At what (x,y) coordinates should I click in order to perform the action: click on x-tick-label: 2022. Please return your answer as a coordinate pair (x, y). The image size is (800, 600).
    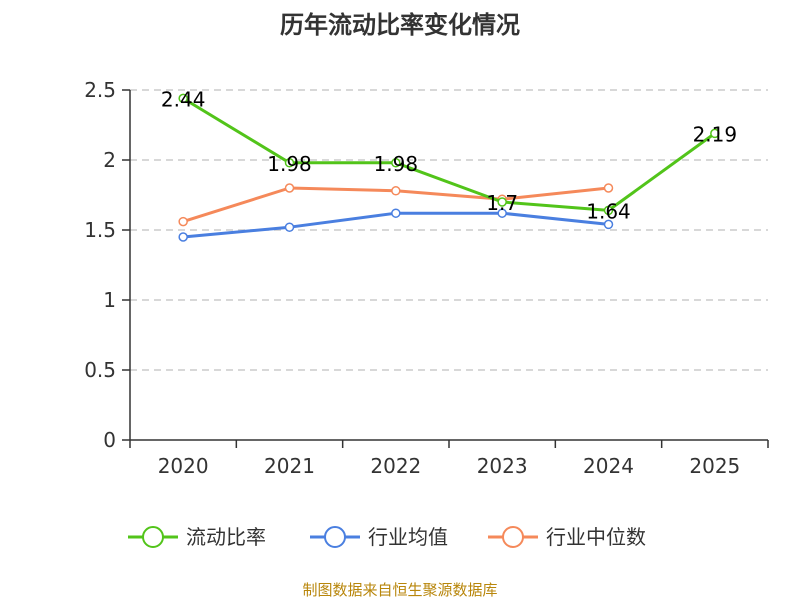
    Looking at the image, I should click on (395, 466).